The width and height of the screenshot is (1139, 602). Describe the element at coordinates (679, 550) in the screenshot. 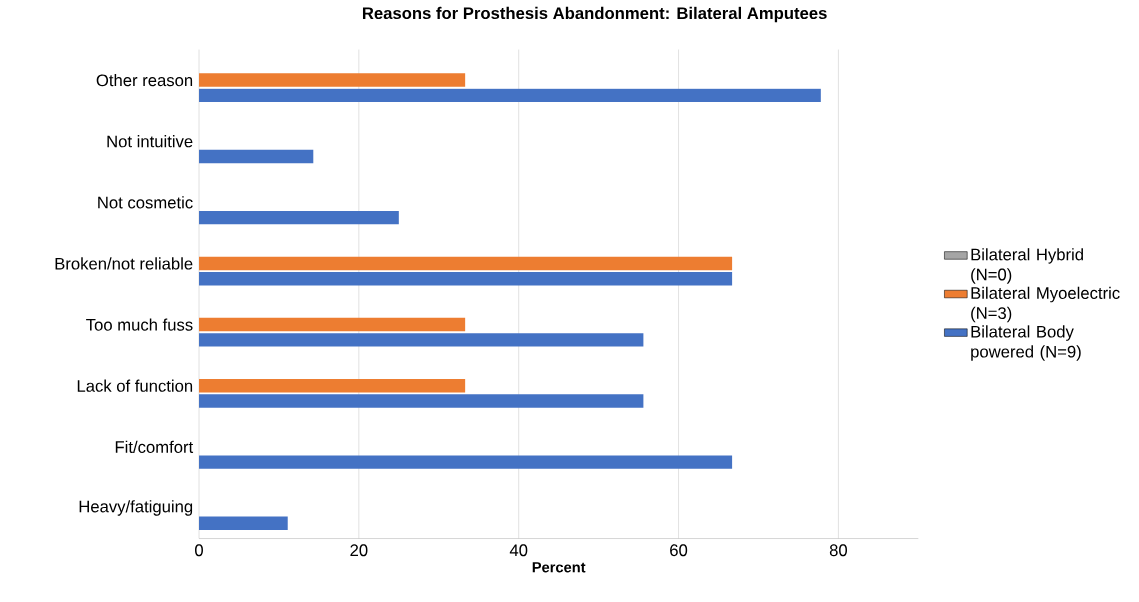

I see `x-tick-label: 60` at that location.